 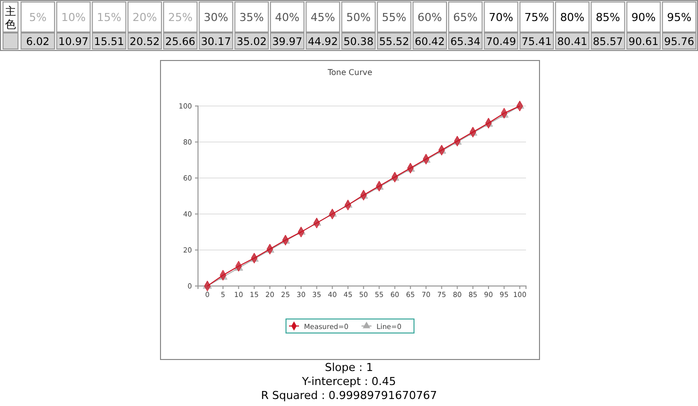 What do you see at coordinates (145, 42) in the screenshot?
I see `data-label: 20.52` at bounding box center [145, 42].